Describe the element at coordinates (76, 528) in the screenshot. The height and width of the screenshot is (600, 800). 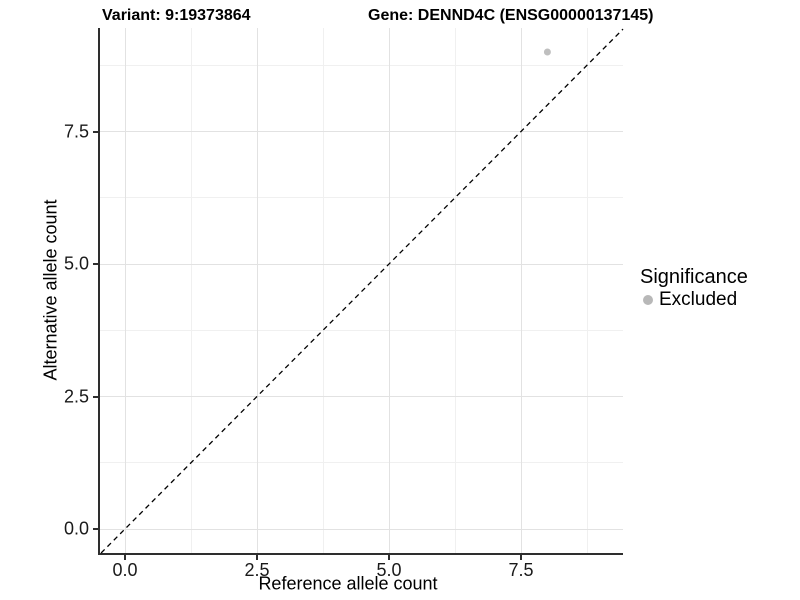
I see `y-tick-label: 0.0` at that location.